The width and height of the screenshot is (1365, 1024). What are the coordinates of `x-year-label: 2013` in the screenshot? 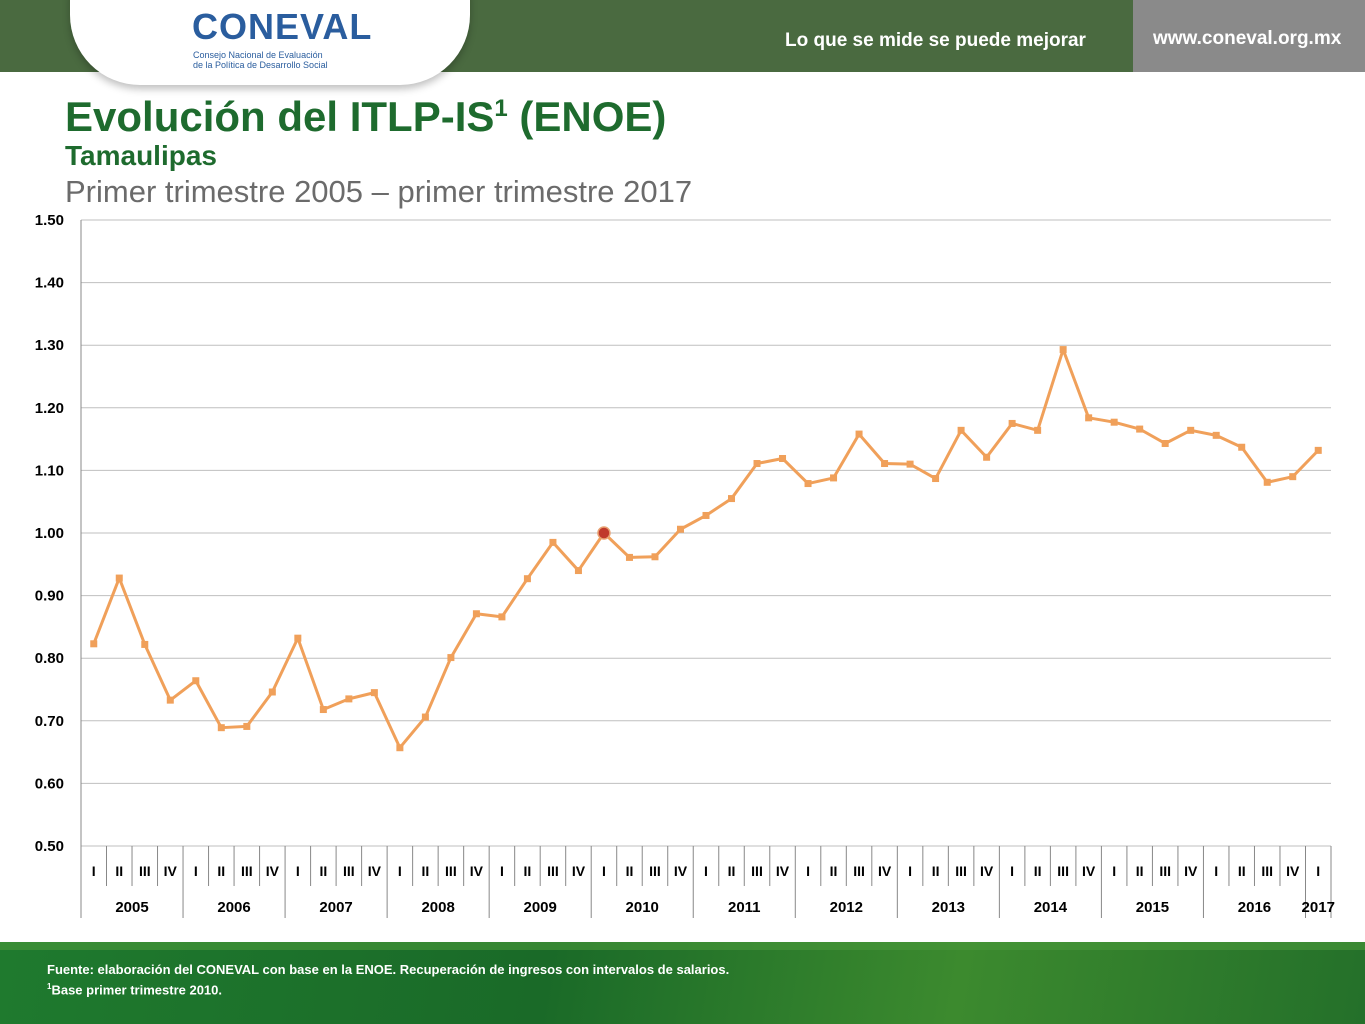 It's located at (948, 907).